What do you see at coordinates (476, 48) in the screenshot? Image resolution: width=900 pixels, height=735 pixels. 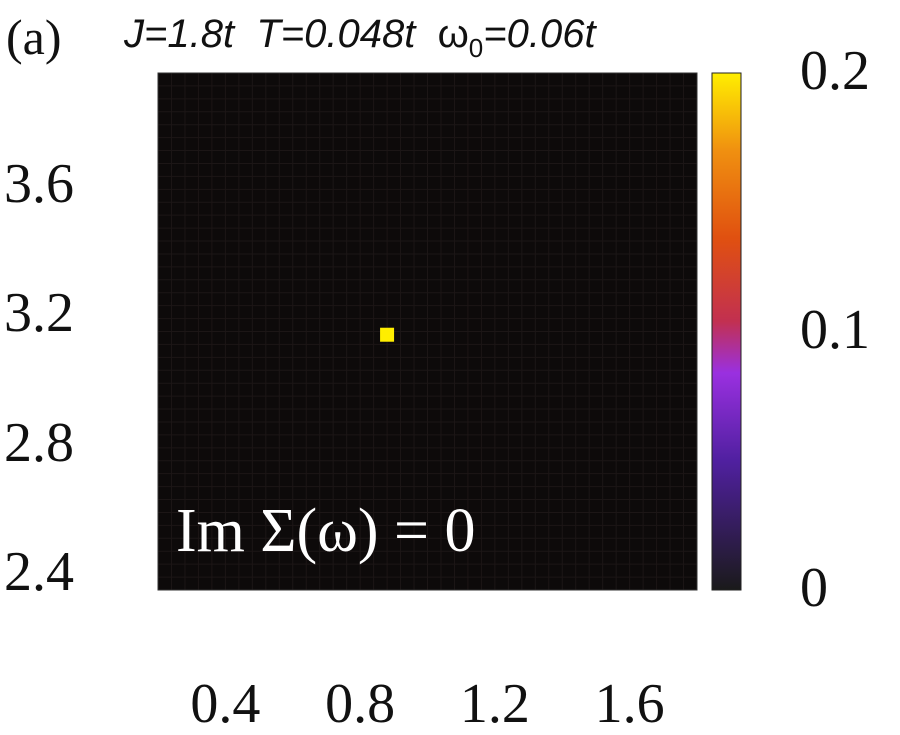 I see `param-omega-subscript: 0` at bounding box center [476, 48].